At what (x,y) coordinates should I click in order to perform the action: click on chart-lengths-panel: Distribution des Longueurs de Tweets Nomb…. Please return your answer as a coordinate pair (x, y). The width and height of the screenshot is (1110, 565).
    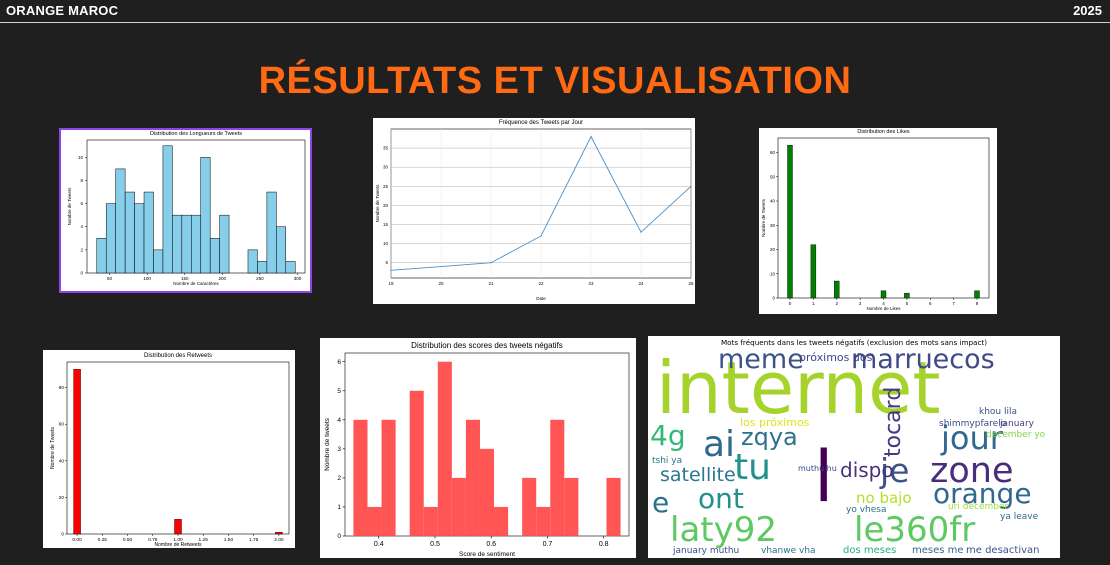
    Looking at the image, I should click on (185, 210).